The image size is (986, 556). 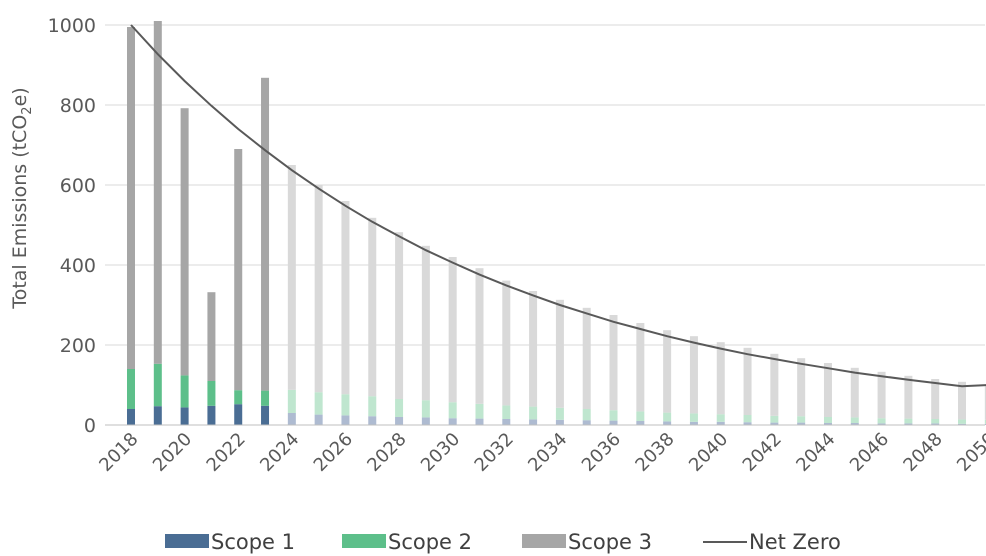 I want to click on bar-scope-3-2046, so click(x=881, y=395).